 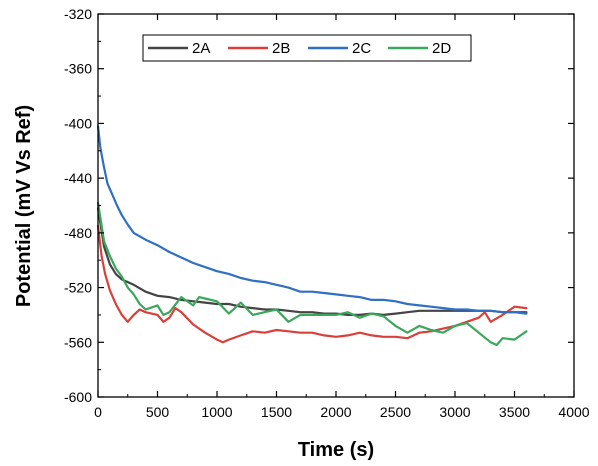 I want to click on x-tick-label: 3500, so click(x=514, y=412).